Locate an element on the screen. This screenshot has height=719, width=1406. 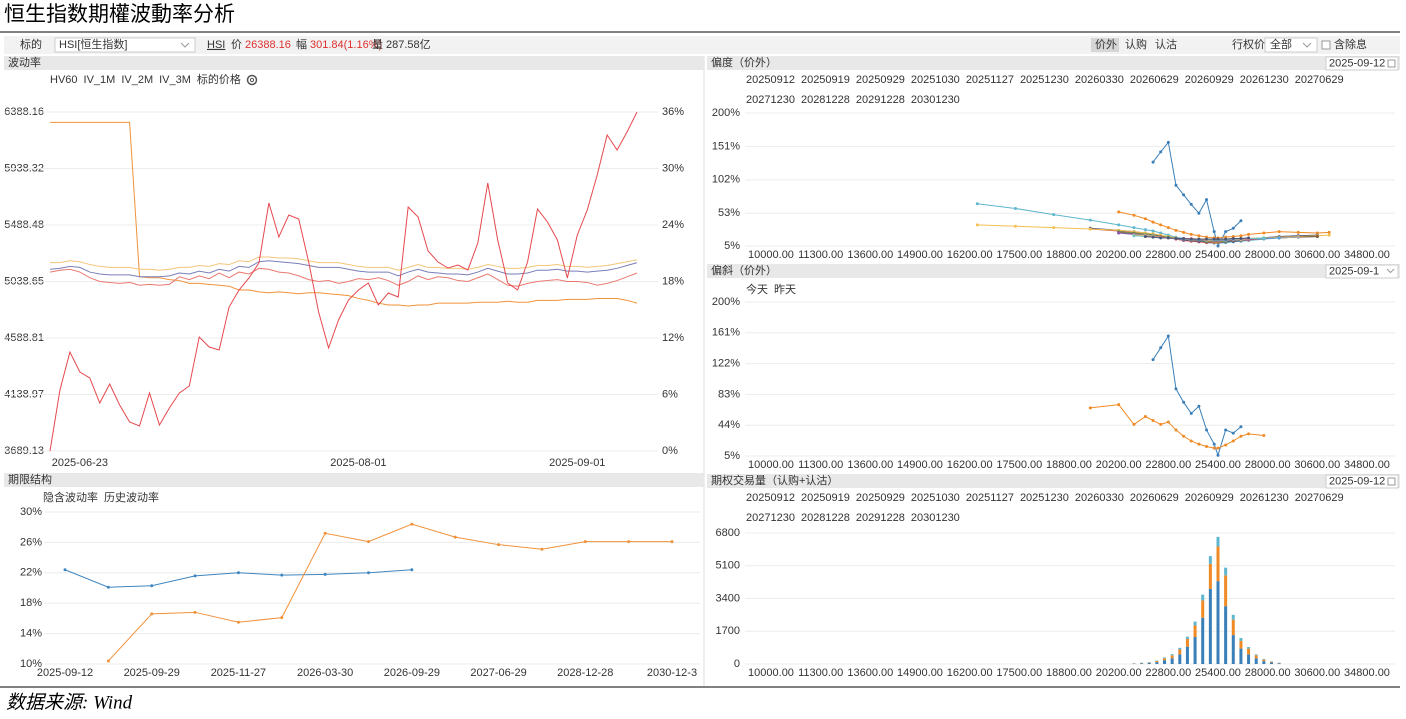
x-tick-label: 18800.00 is located at coordinates (1069, 673).